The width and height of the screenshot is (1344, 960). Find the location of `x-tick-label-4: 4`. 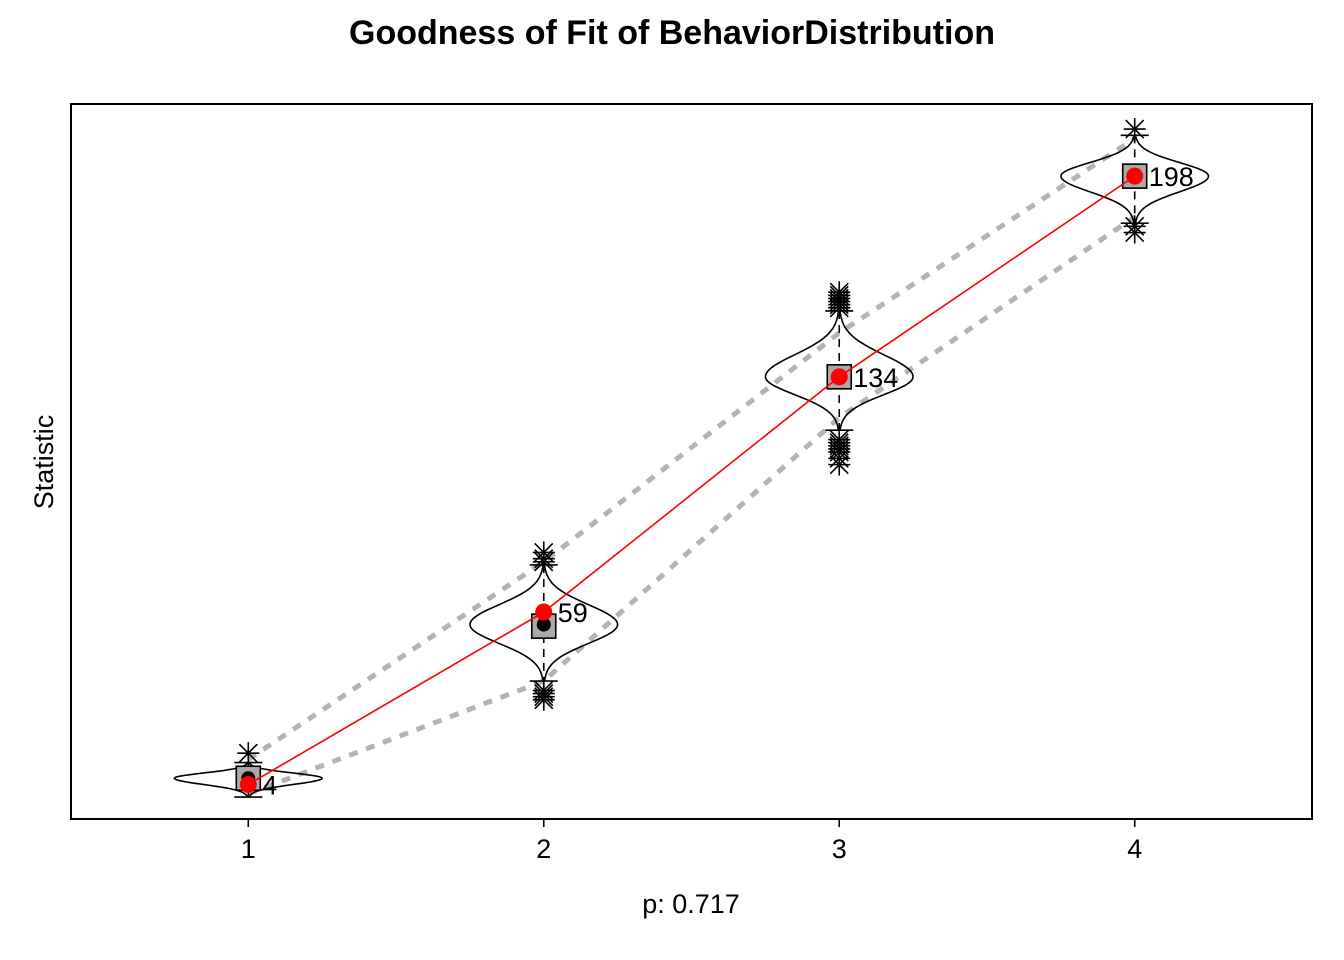

x-tick-label-4: 4 is located at coordinates (1134, 849).